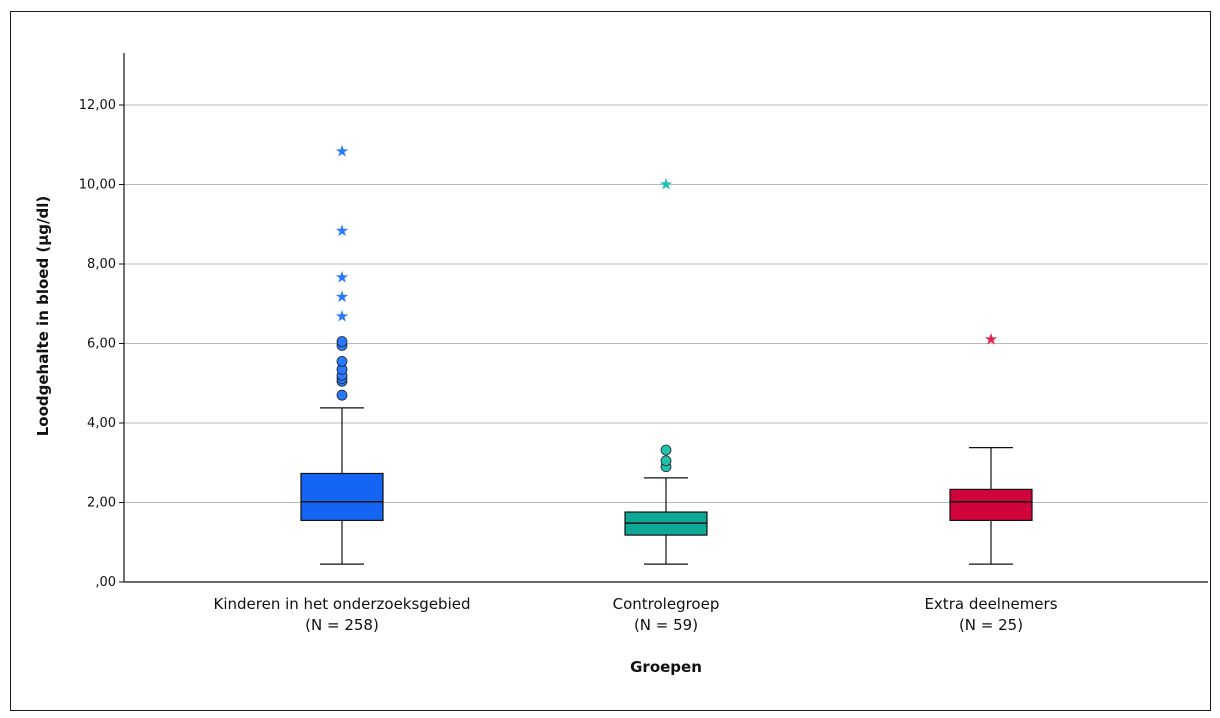 This screenshot has width=1220, height=718. I want to click on box-group: ★★★★★, so click(342, 353).